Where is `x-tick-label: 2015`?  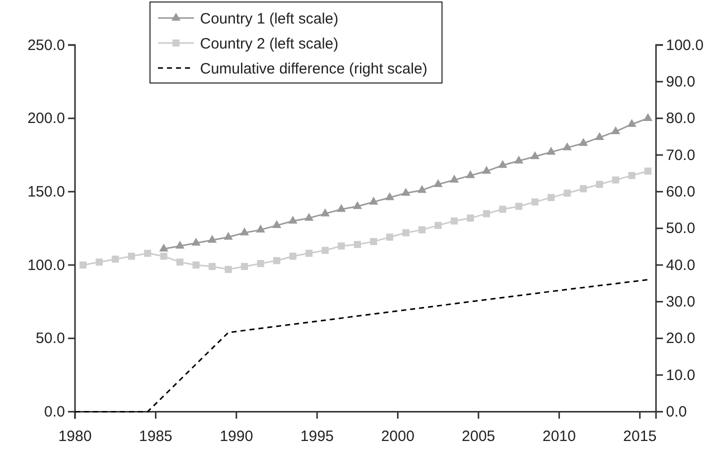 x-tick-label: 2015 is located at coordinates (640, 437).